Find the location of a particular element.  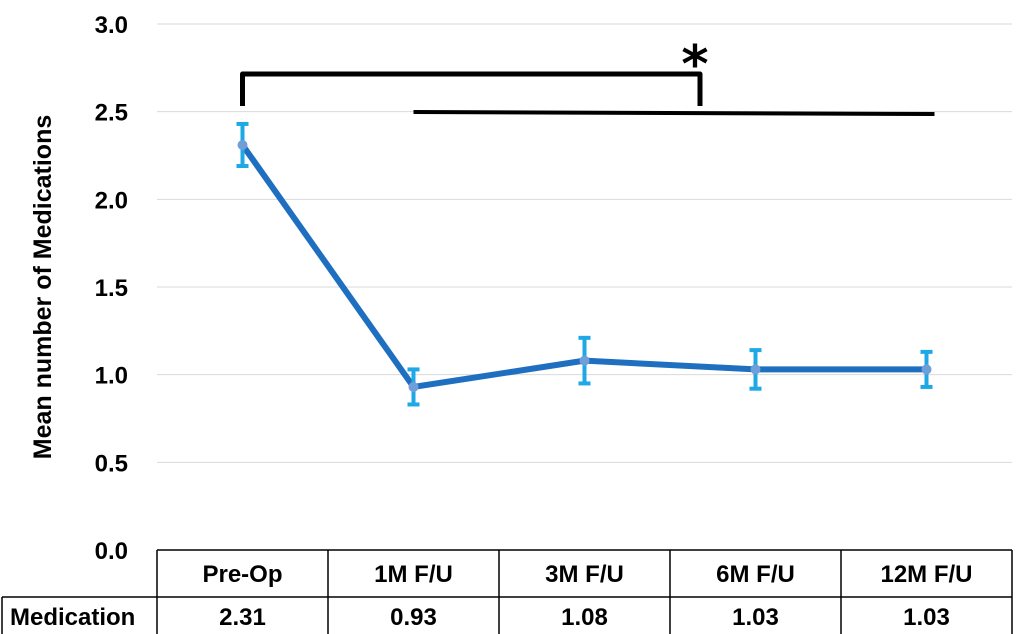

significance-bracket: * is located at coordinates (587, 75).